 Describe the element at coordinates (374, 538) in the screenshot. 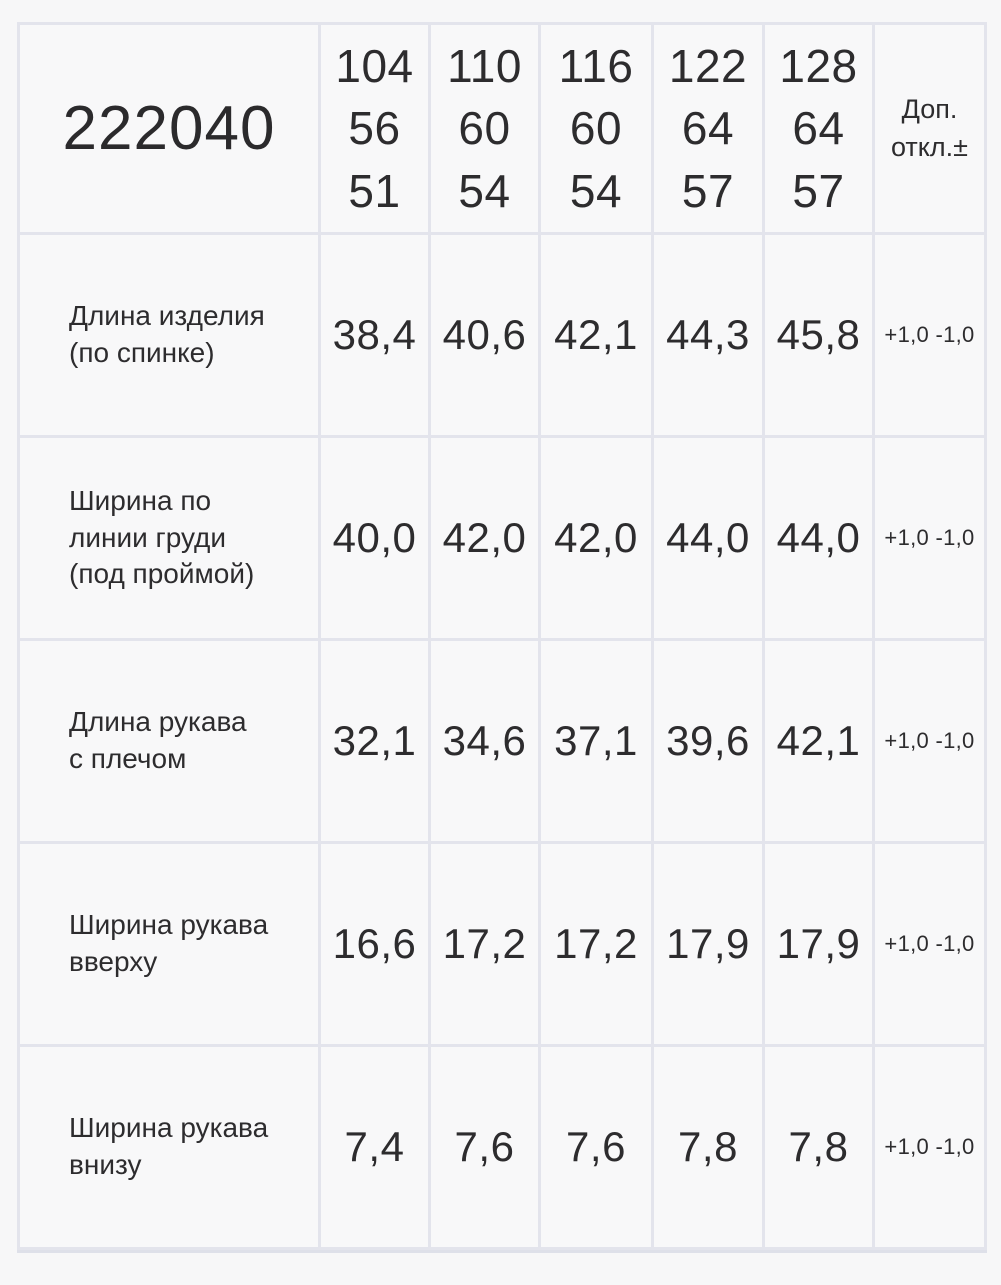

I see `measurement-value: 40,0` at that location.